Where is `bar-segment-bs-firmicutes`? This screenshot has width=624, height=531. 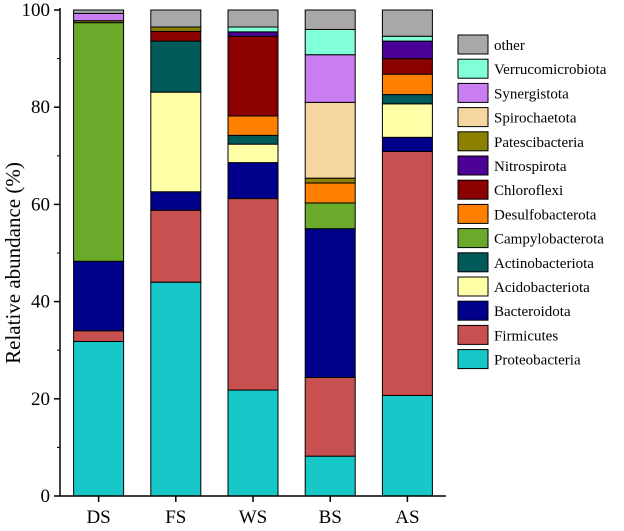
bar-segment-bs-firmicutes is located at coordinates (330, 416).